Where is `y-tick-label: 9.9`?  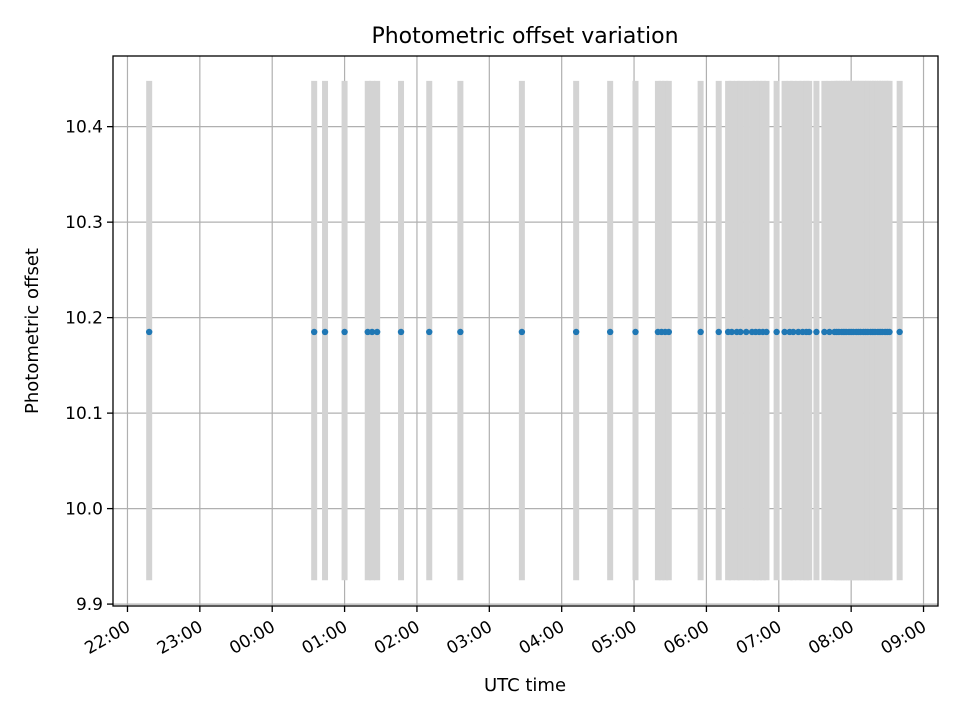
y-tick-label: 9.9 is located at coordinates (89, 605).